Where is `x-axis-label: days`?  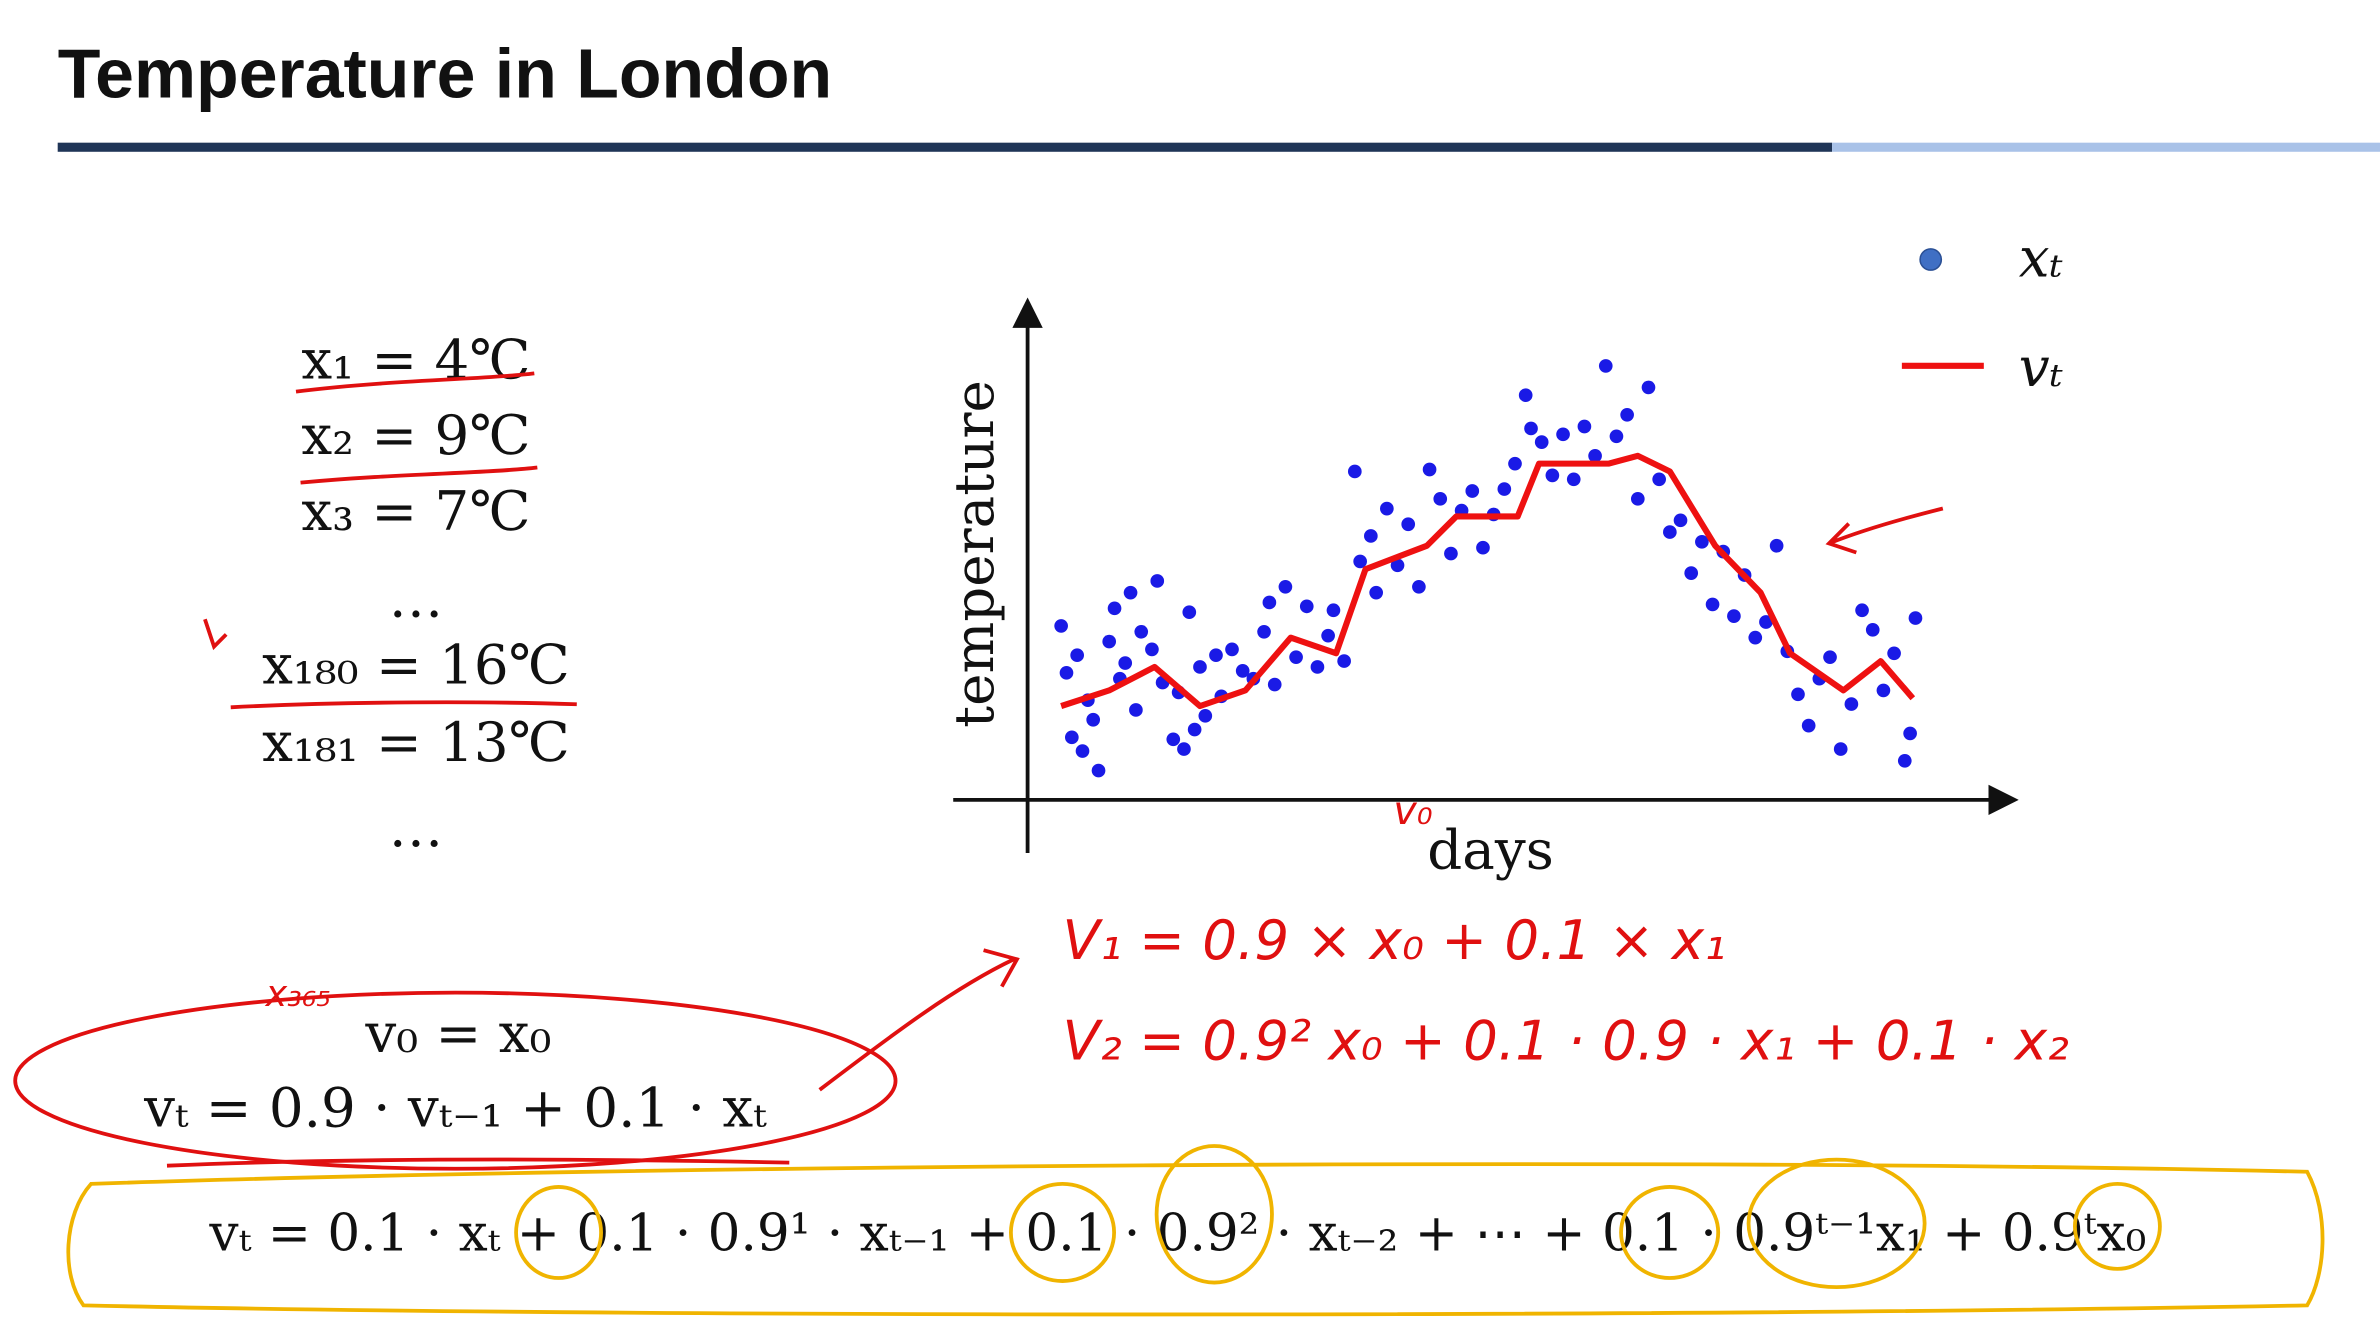 x-axis-label: days is located at coordinates (1490, 850).